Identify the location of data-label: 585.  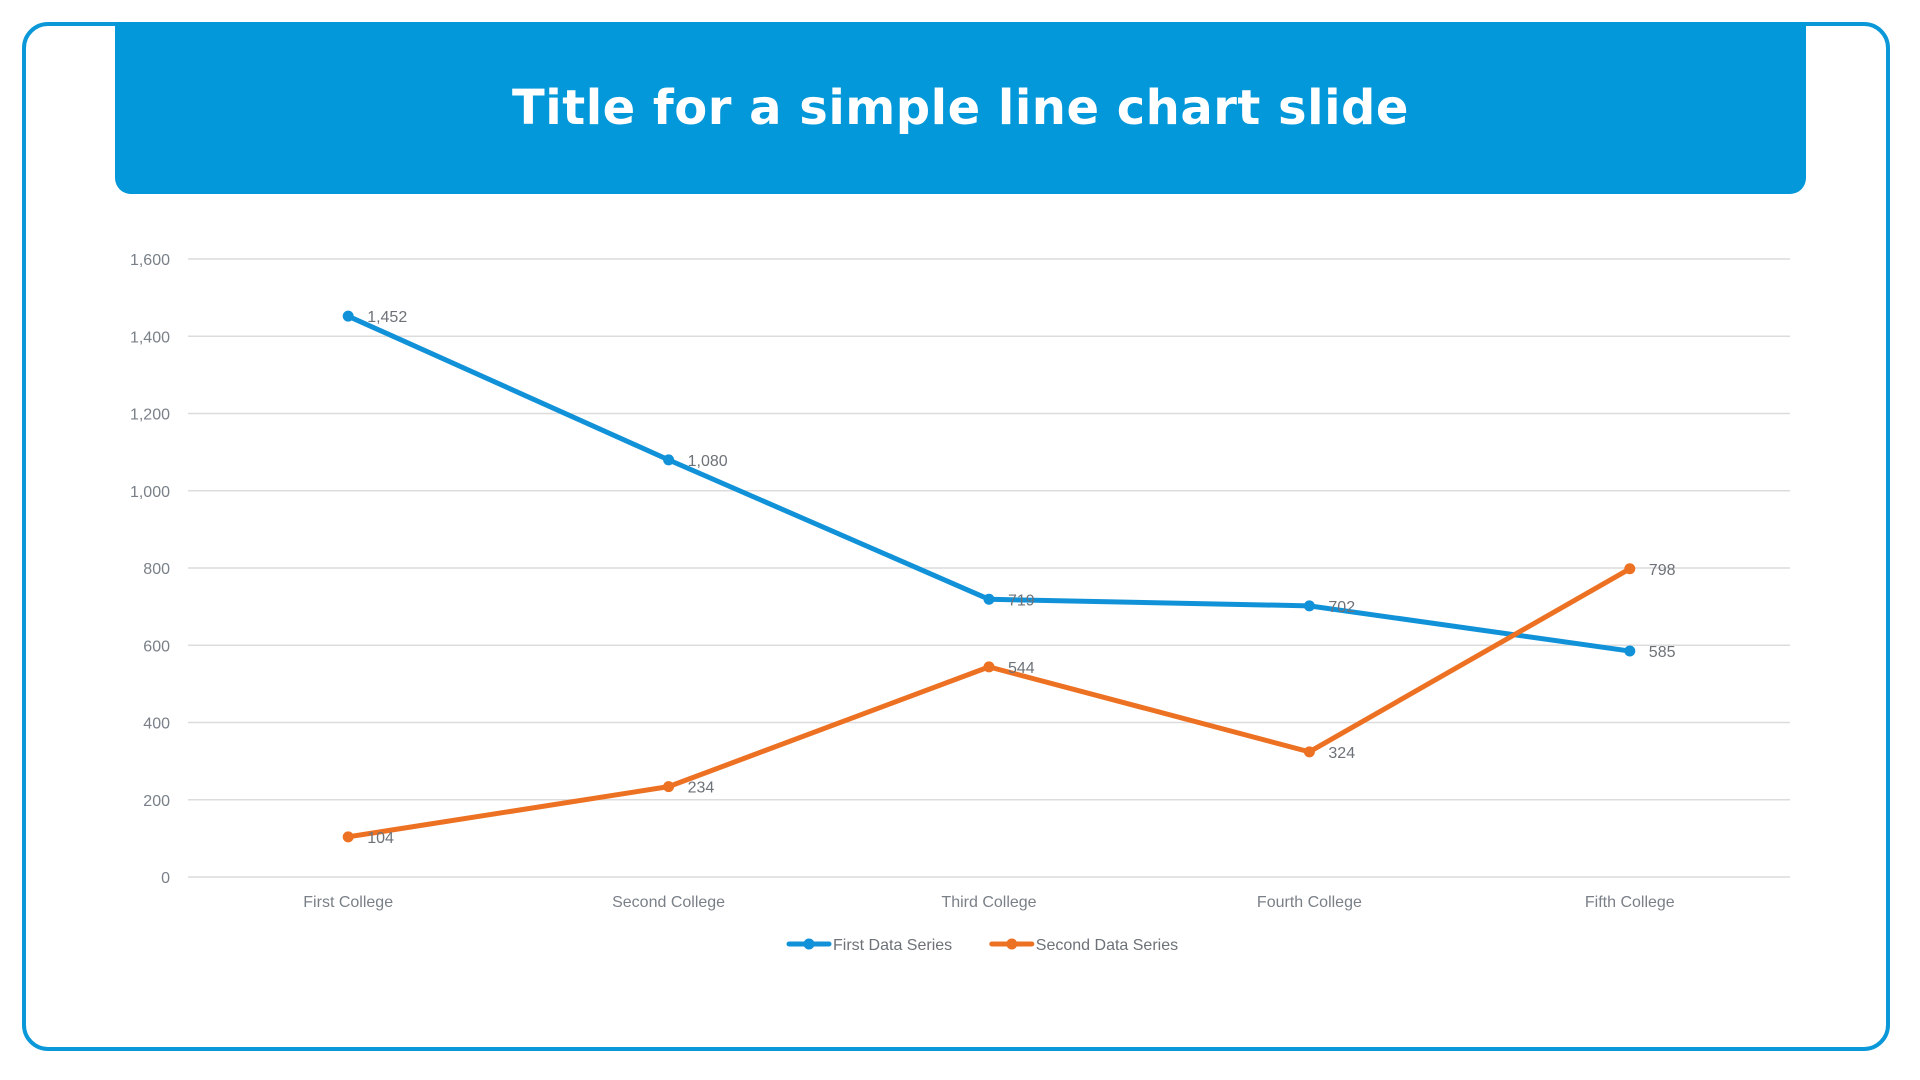
(1662, 652).